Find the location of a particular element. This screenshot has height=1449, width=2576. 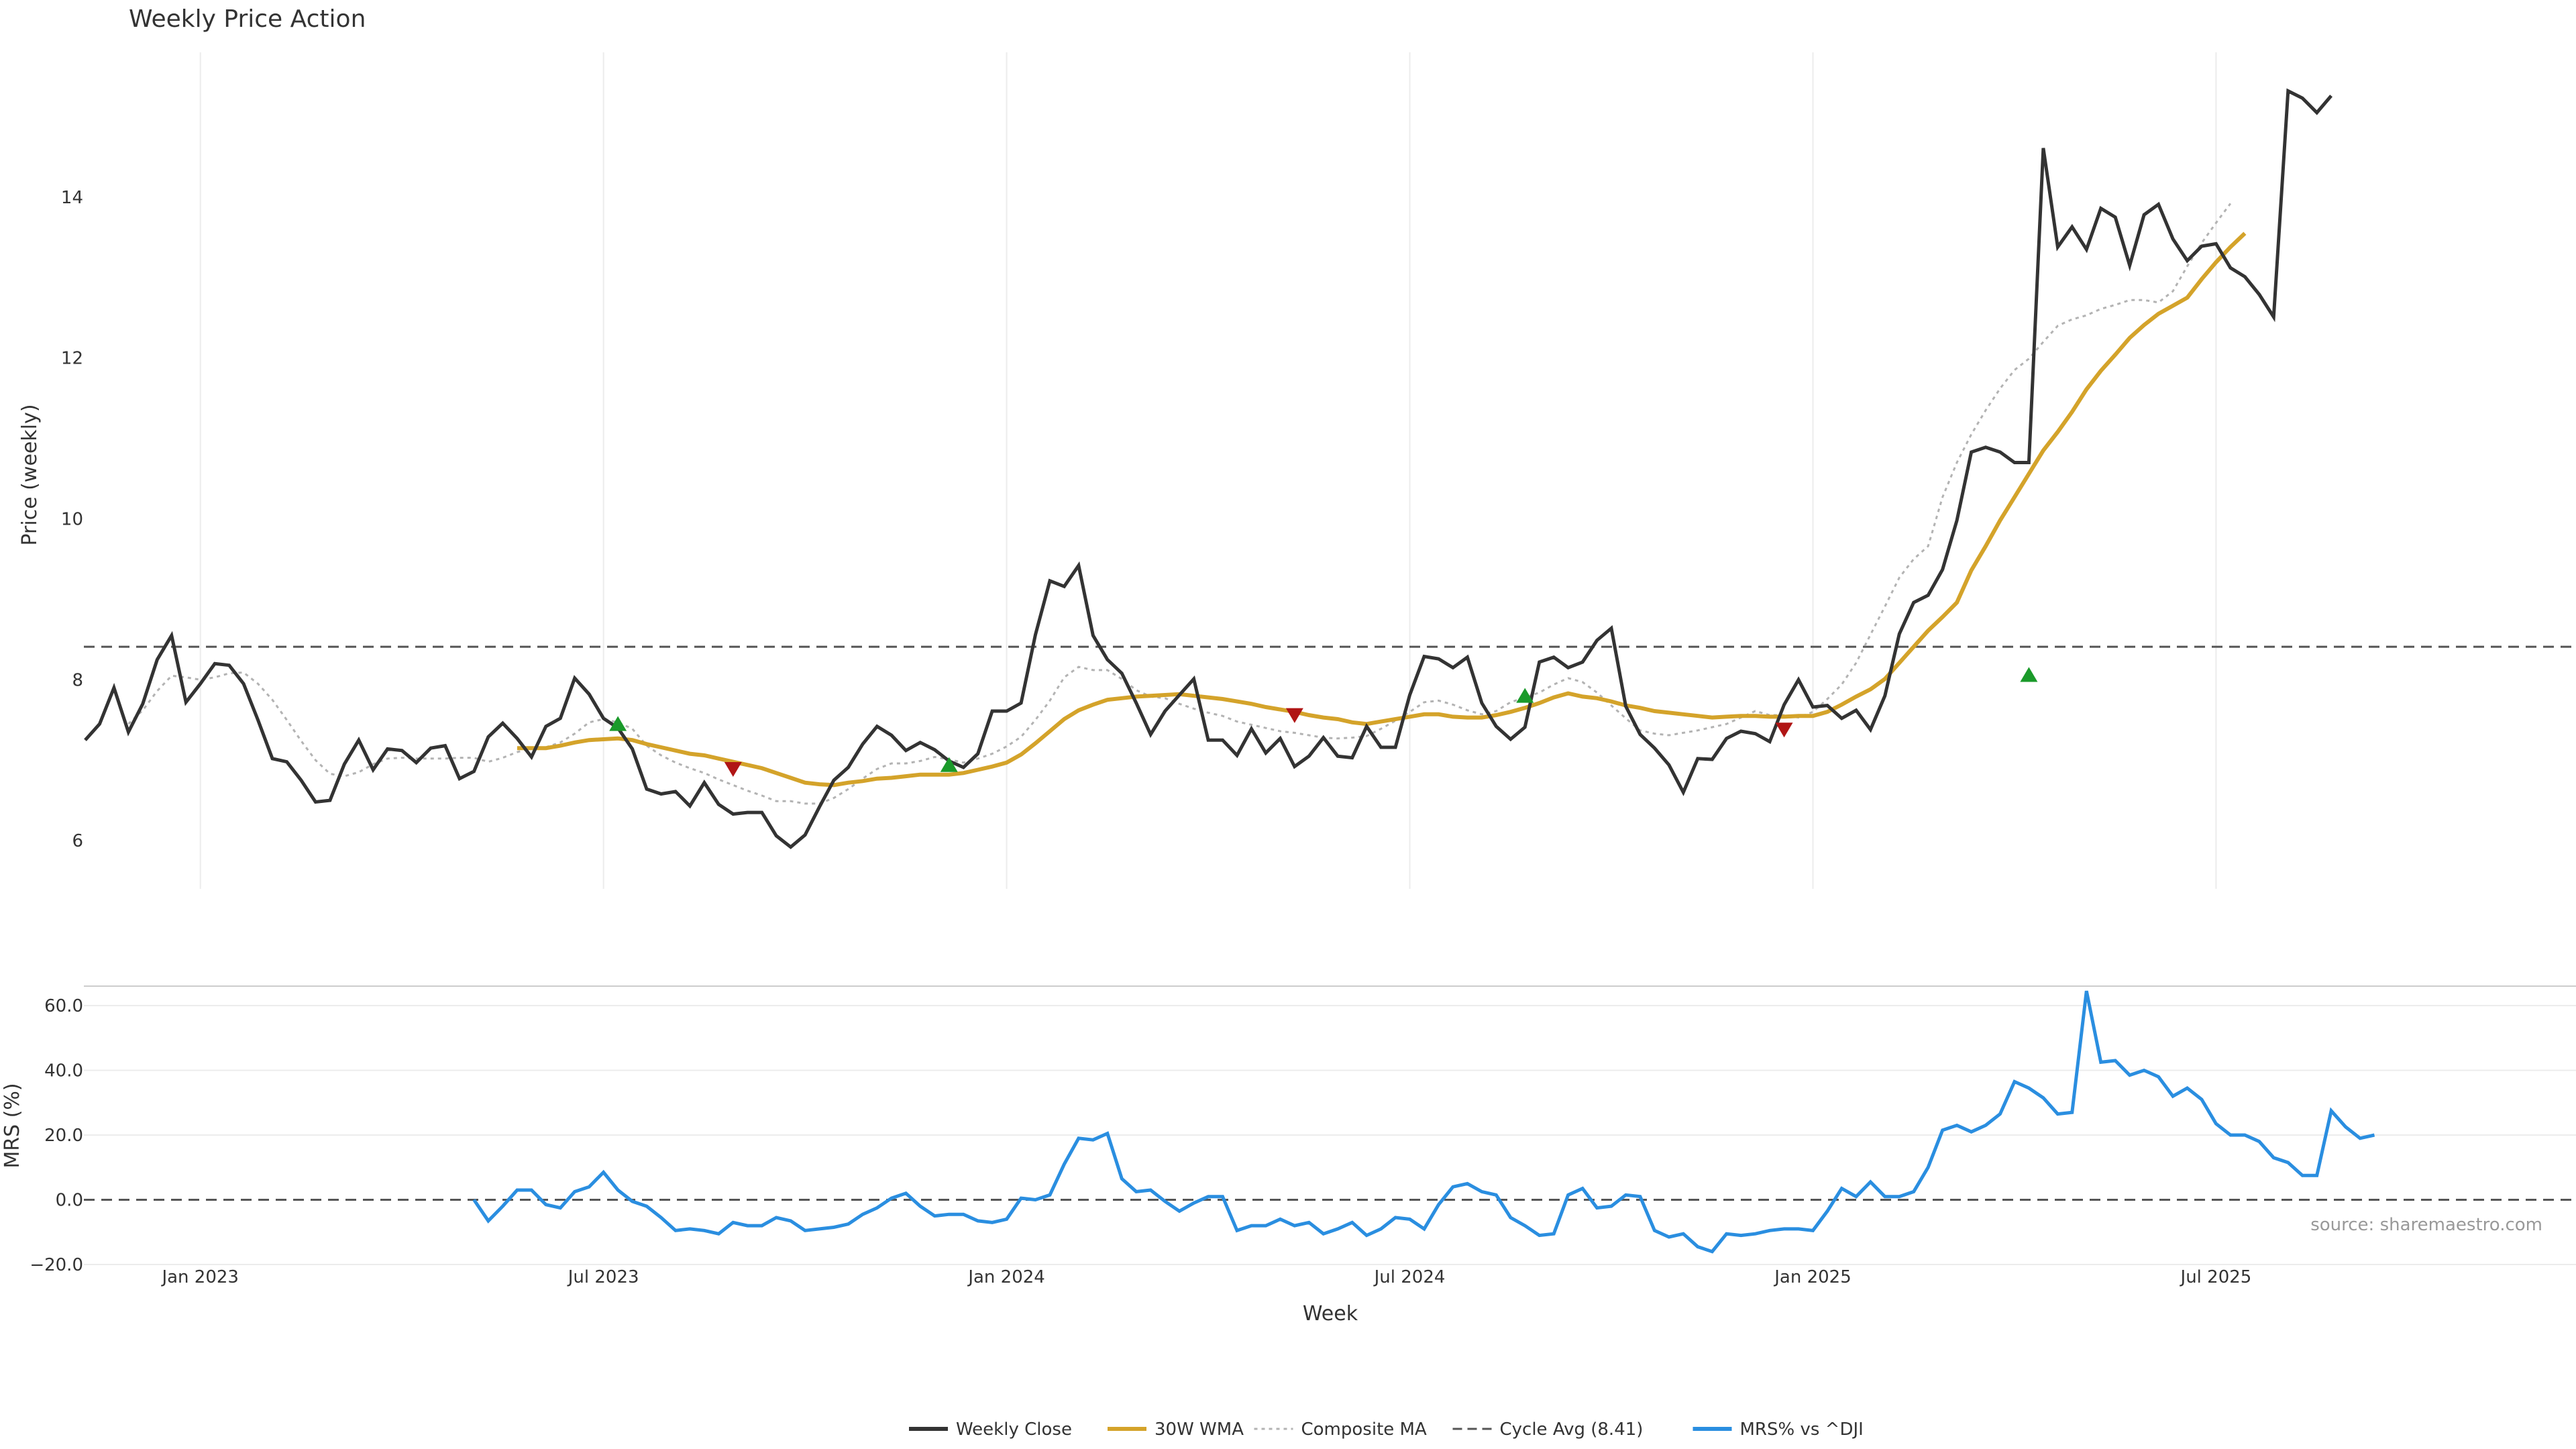

legend-label-cycle: Cycle Avg (8.41) is located at coordinates (1572, 1429).